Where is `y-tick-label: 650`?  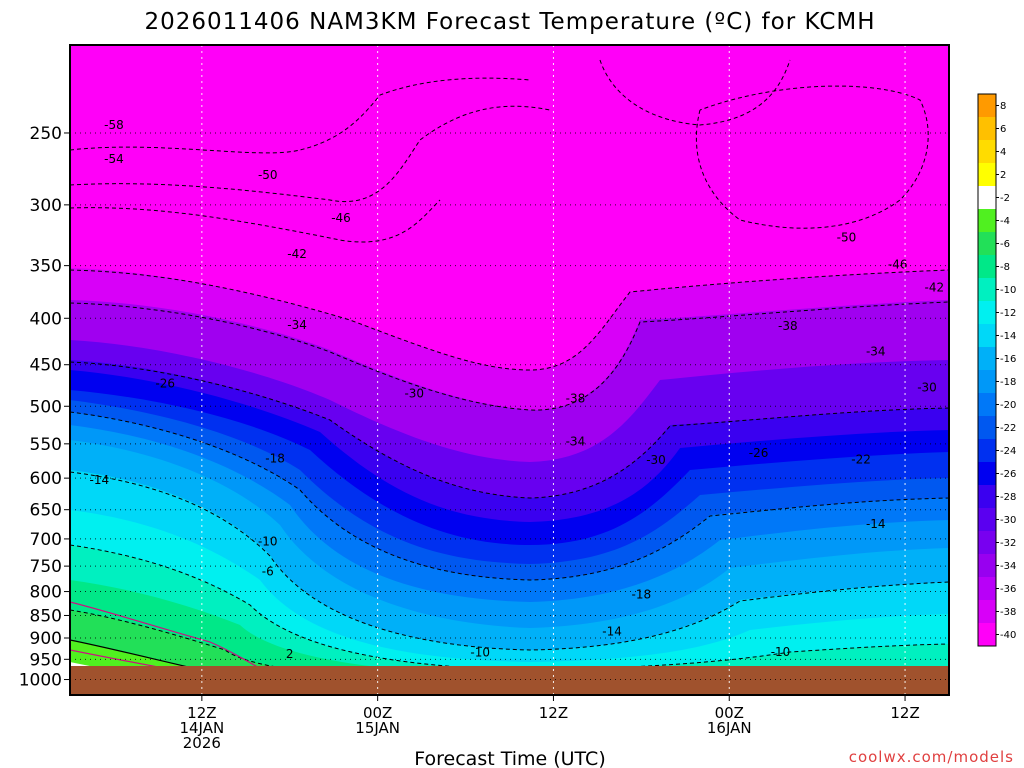
y-tick-label: 650 is located at coordinates (46, 511).